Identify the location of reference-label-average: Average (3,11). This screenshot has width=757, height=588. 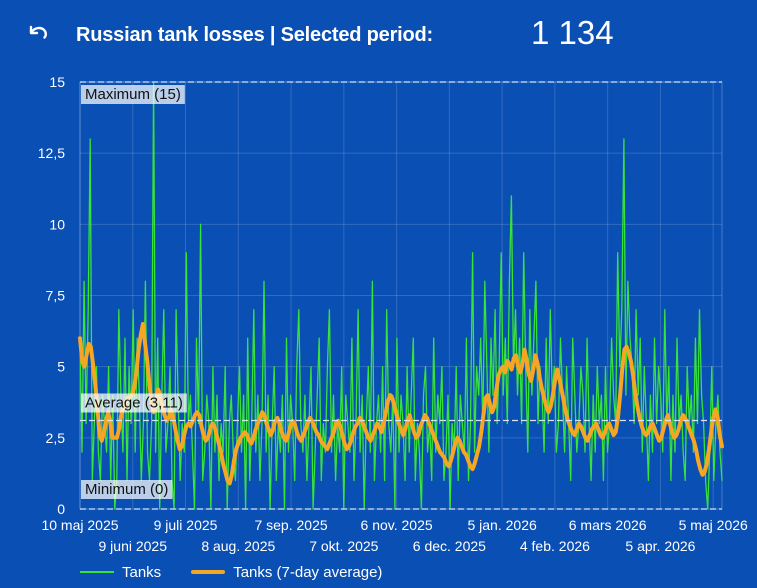
(134, 402).